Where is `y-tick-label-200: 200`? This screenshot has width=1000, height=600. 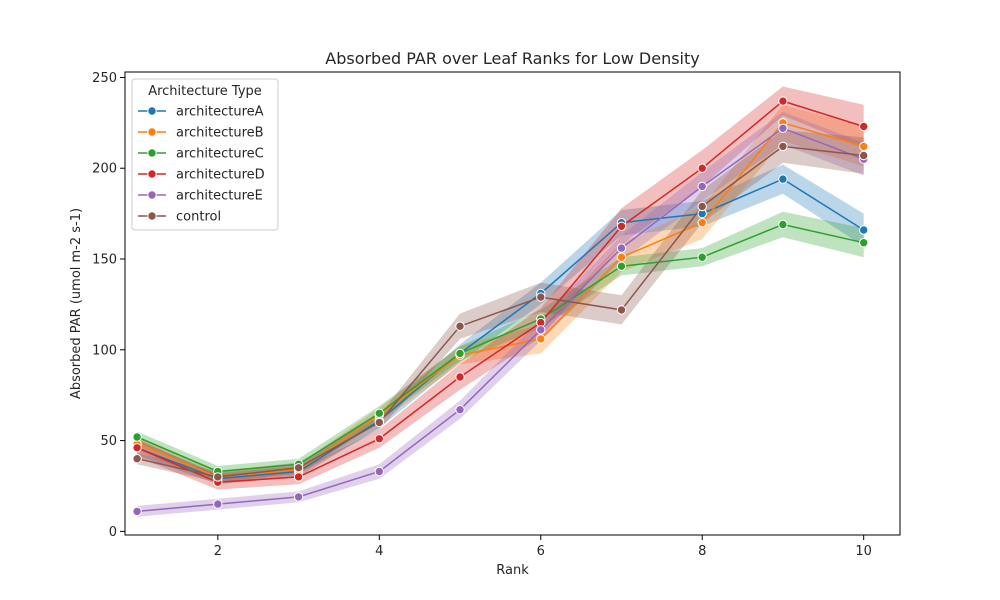
y-tick-label-200: 200 is located at coordinates (104, 169).